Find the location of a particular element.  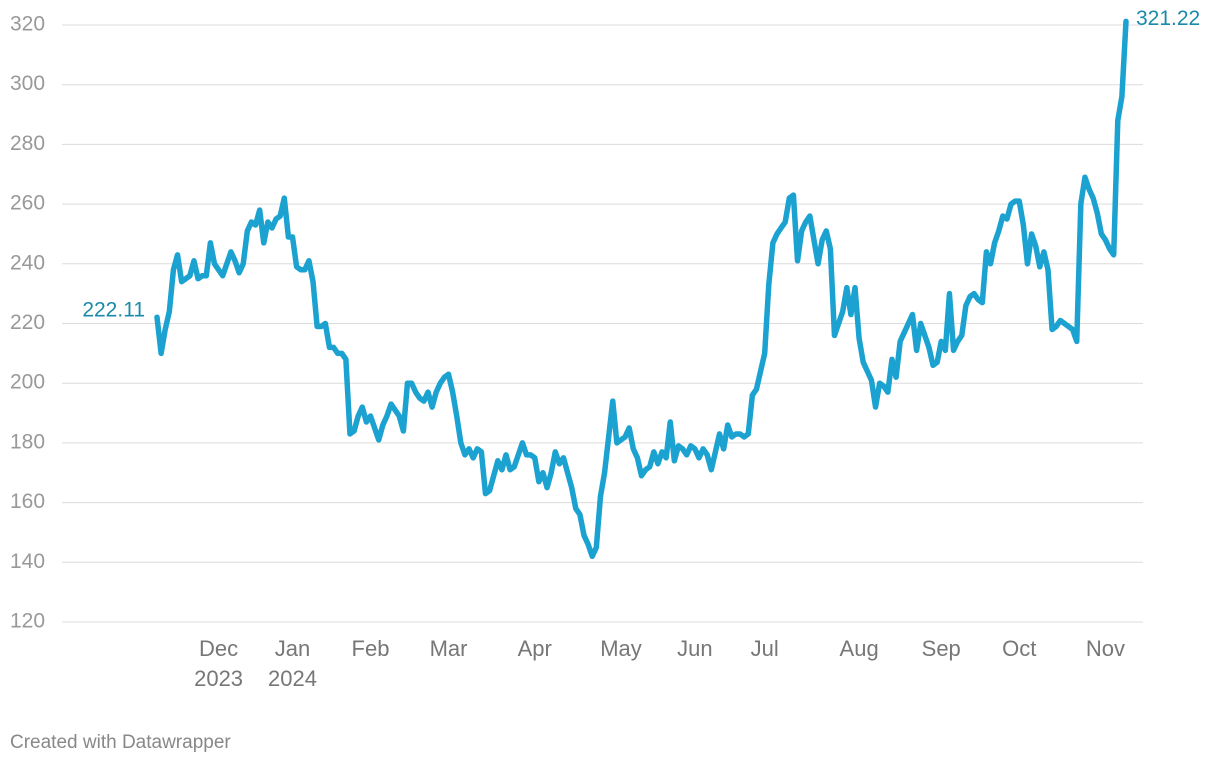

y-tick-label: 320 is located at coordinates (27, 24).